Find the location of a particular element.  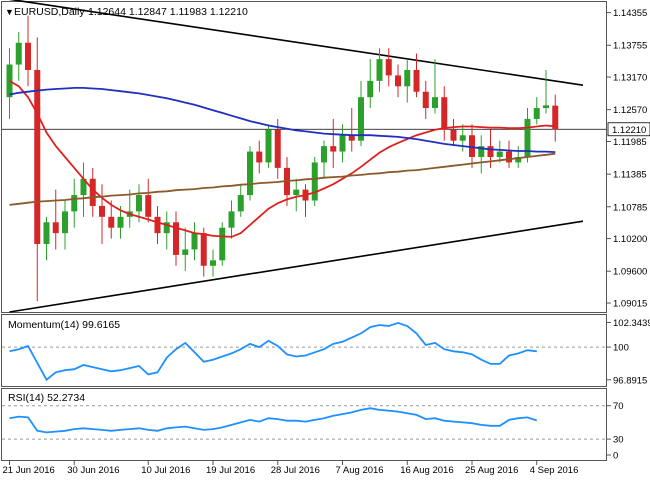

symbol-label: EURUSD,Daily is located at coordinates (49, 12).